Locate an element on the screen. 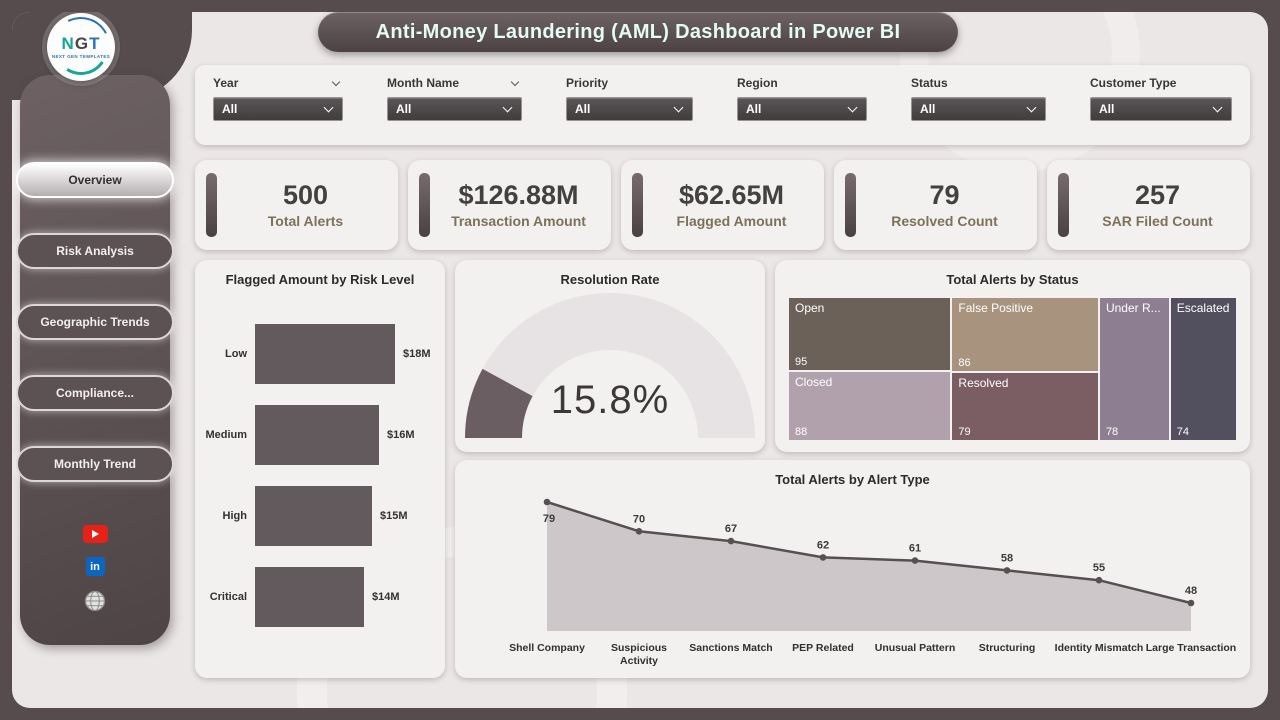 This screenshot has width=1280, height=720. x-axis-label-unusual-pattern: Unusual Pattern is located at coordinates (915, 648).